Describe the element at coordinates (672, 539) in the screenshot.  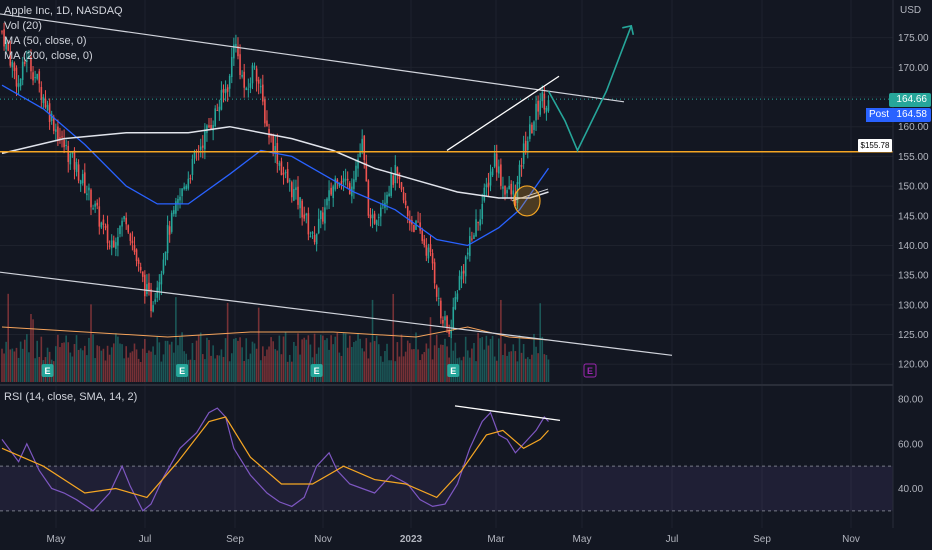
I see `time-tick-label: Jul` at that location.